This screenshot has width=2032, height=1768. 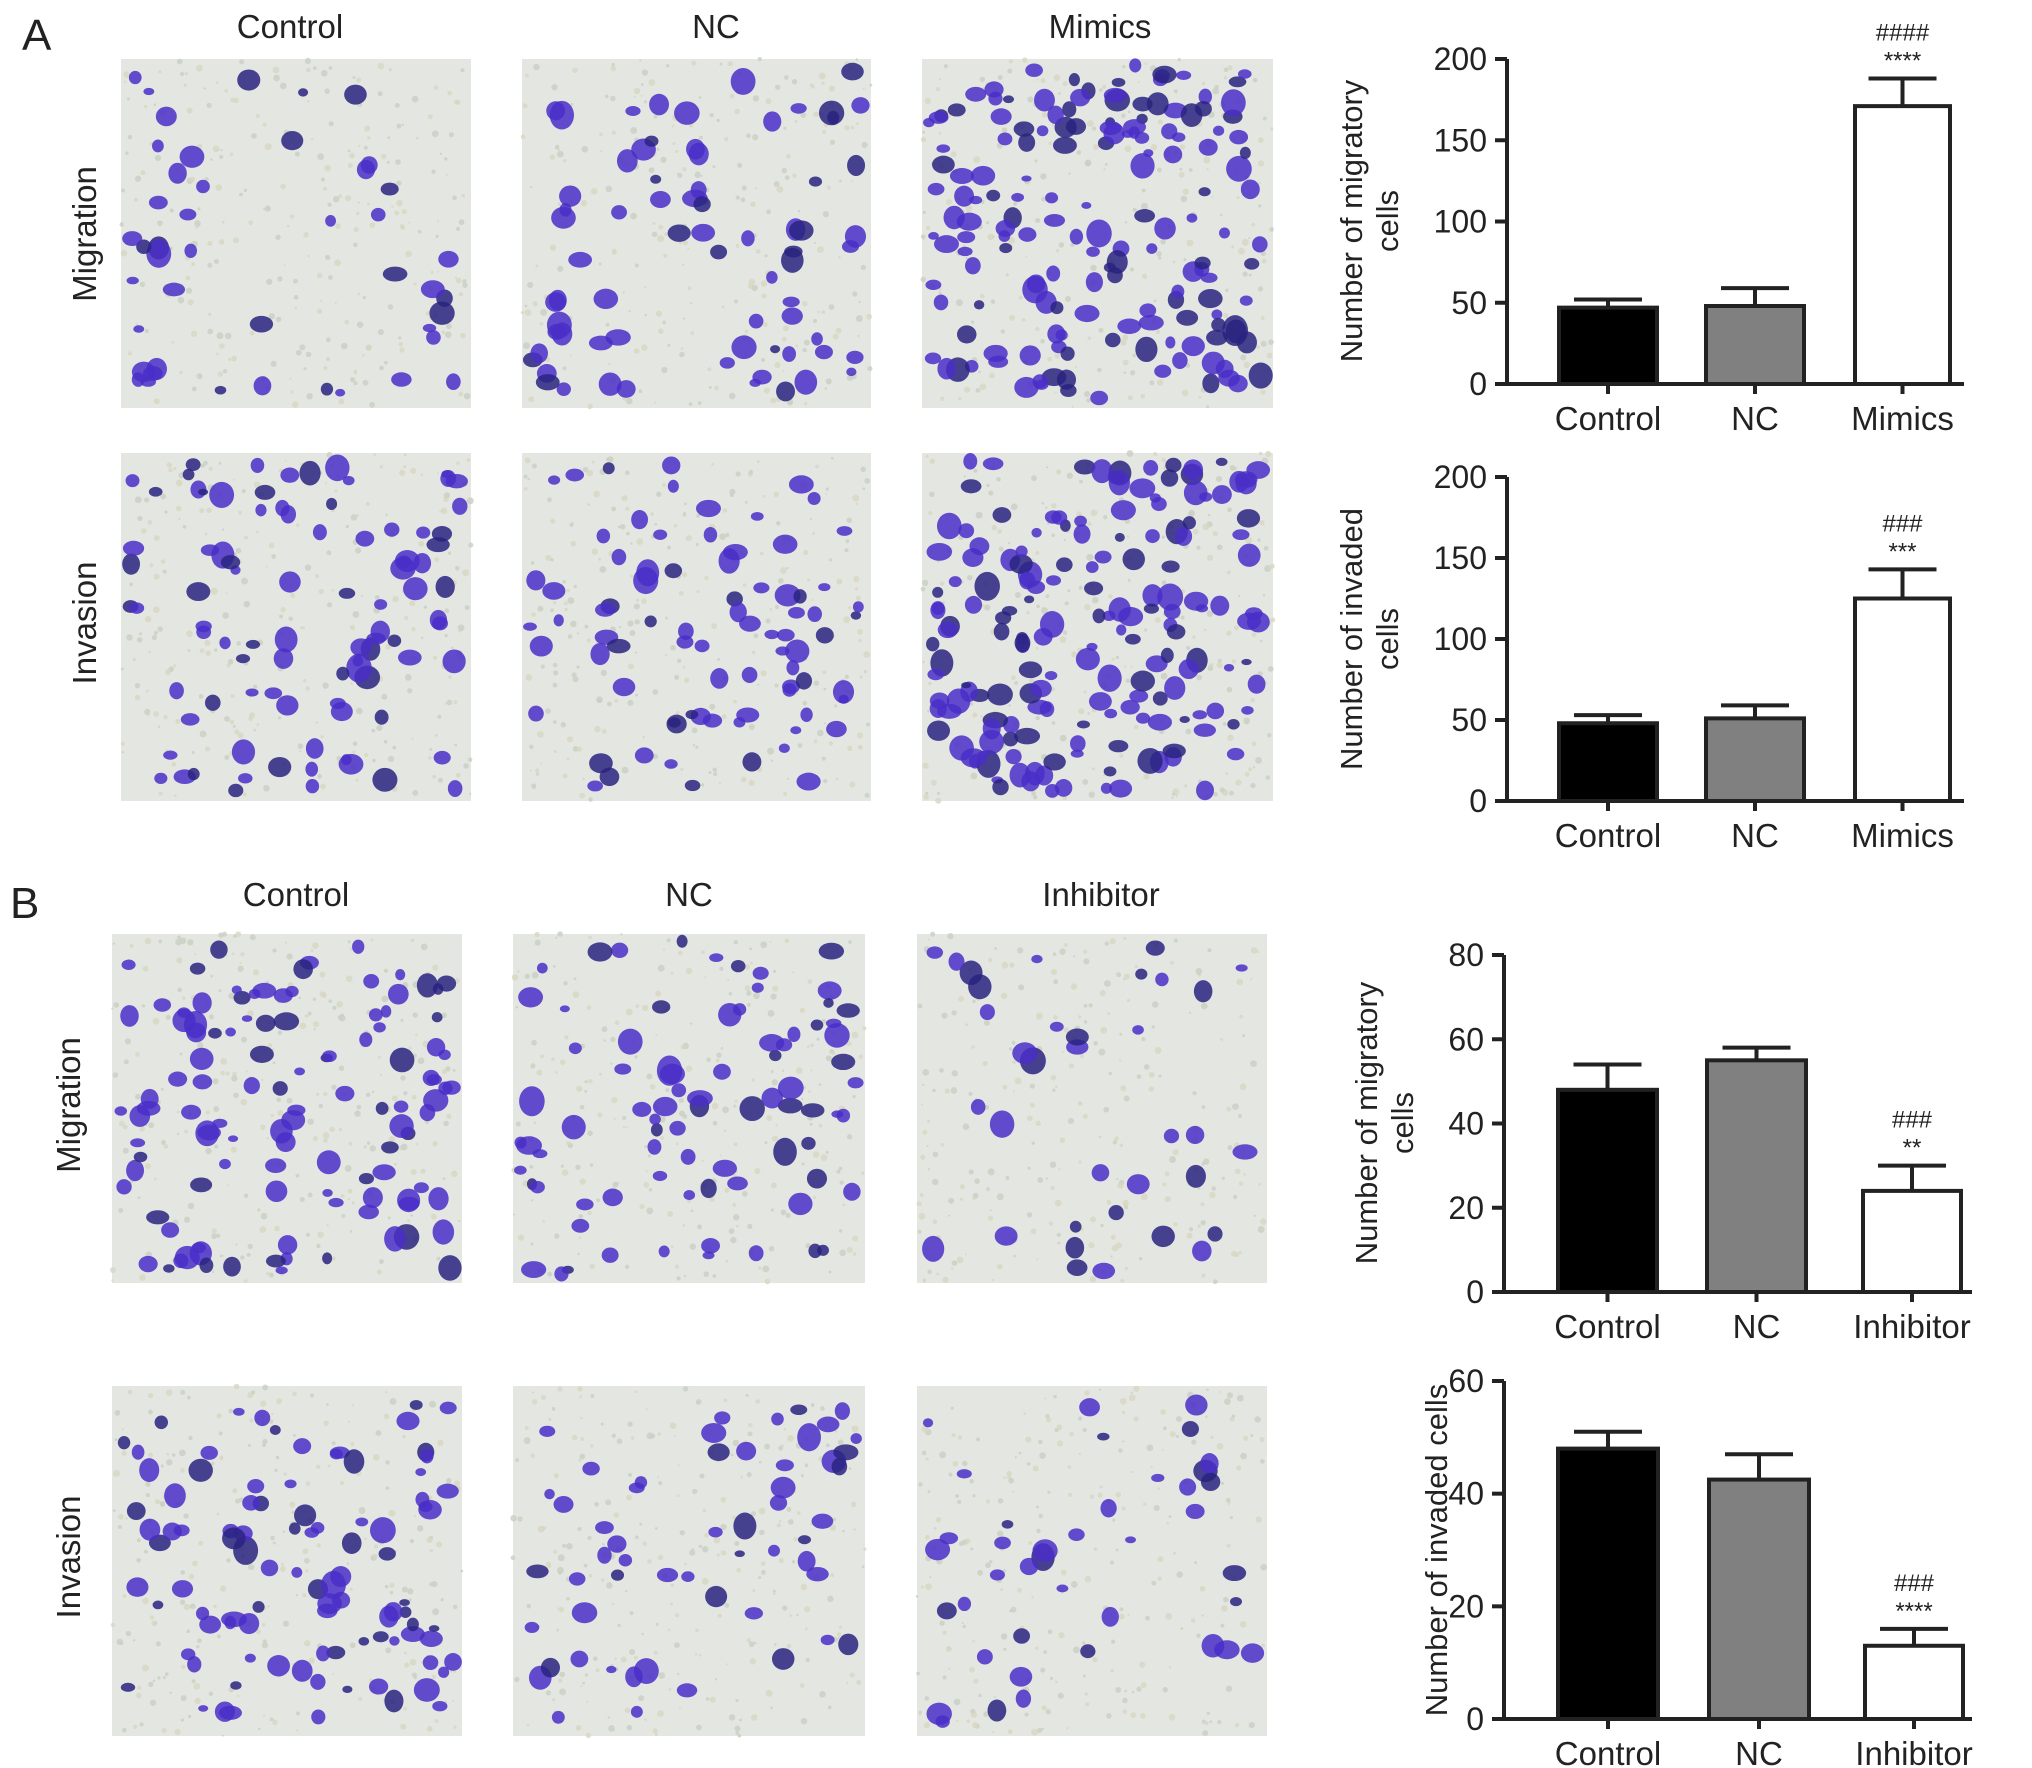 What do you see at coordinates (295, 232) in the screenshot?
I see `micrograph-a-migration-control` at bounding box center [295, 232].